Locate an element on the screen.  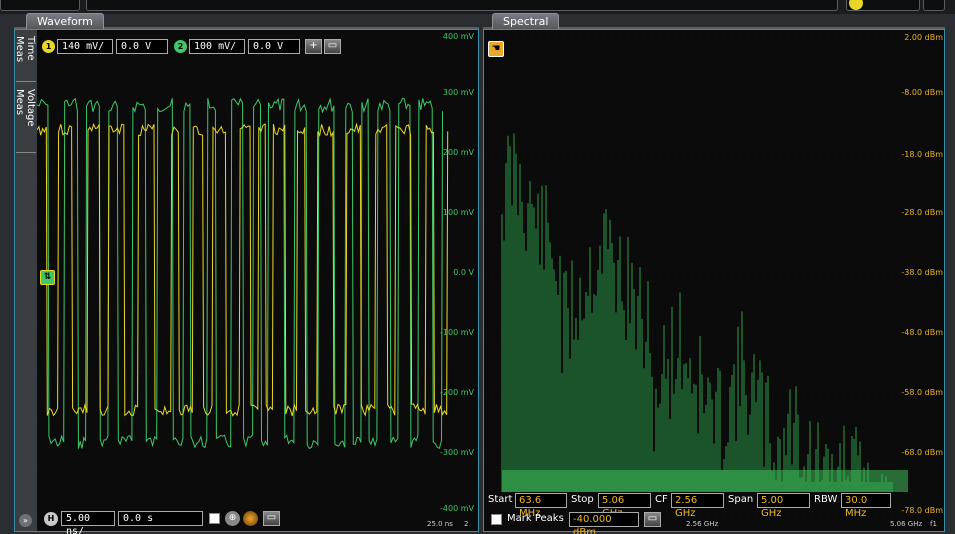
tab-spectral: Spectral is located at coordinates (526, 21).